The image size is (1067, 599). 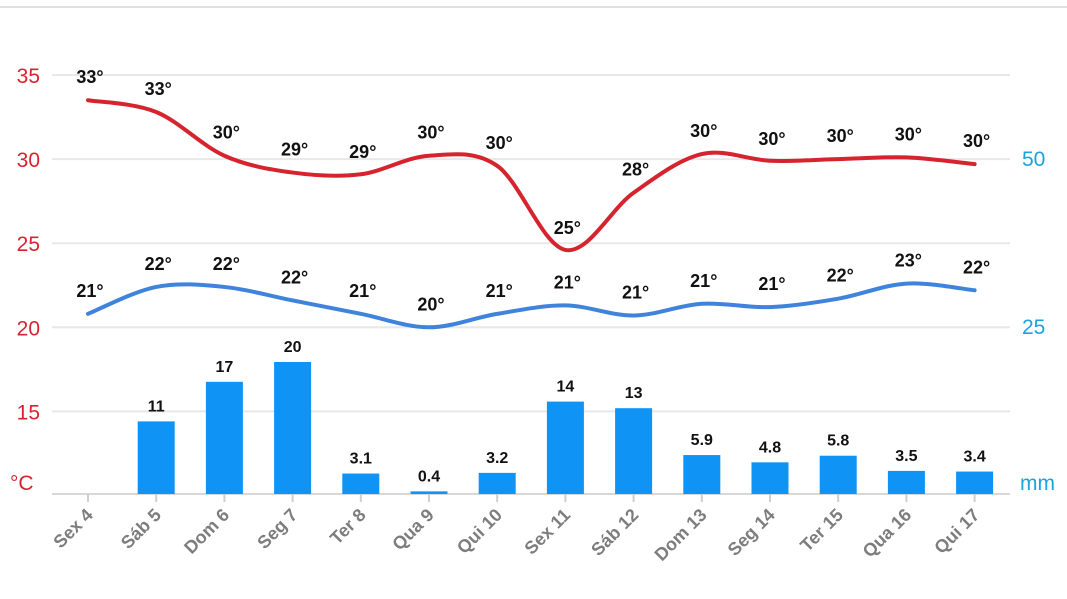 What do you see at coordinates (974, 457) in the screenshot?
I see `precip-value-label: 3.4` at bounding box center [974, 457].